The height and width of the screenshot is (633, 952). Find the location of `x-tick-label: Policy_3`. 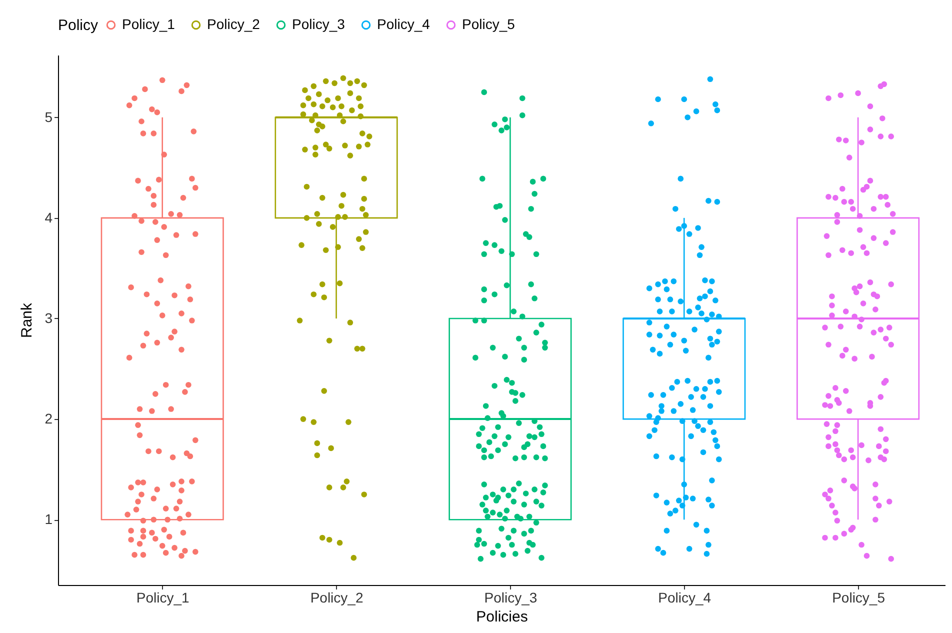

x-tick-label: Policy_3 is located at coordinates (511, 598).